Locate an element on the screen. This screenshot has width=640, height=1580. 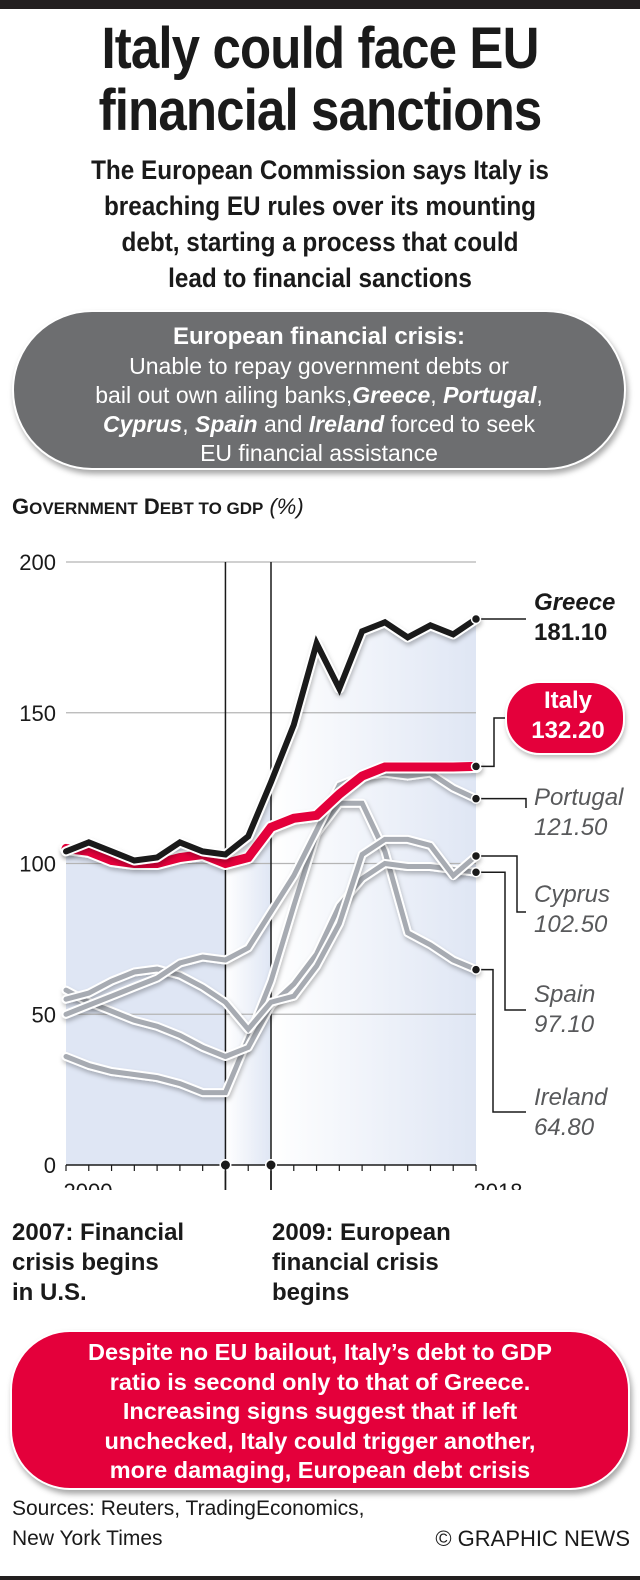
series-label-name: Ireland is located at coordinates (571, 1097).